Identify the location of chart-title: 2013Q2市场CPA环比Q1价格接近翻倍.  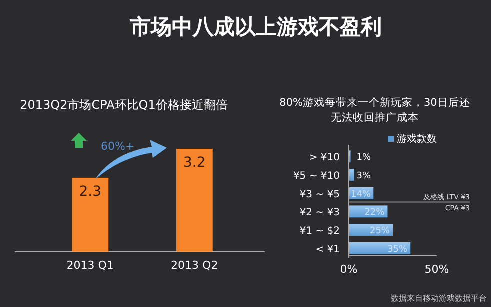
(124, 105).